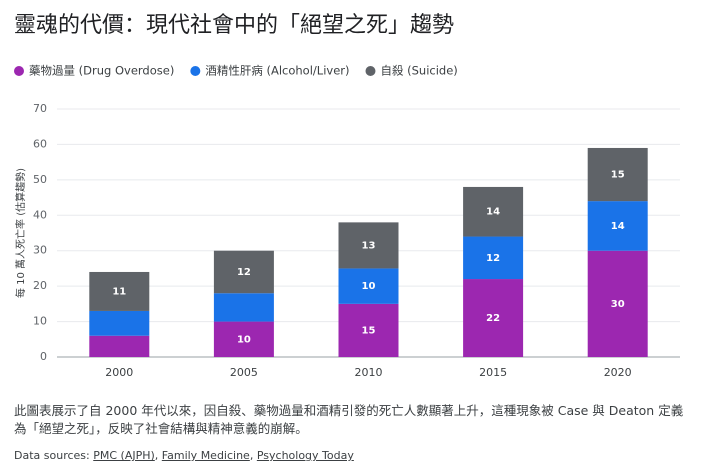  Describe the element at coordinates (234, 25) in the screenshot. I see `chart-title: 靈魂的代價：現代社會中的「絕望之死」趨勢` at that location.